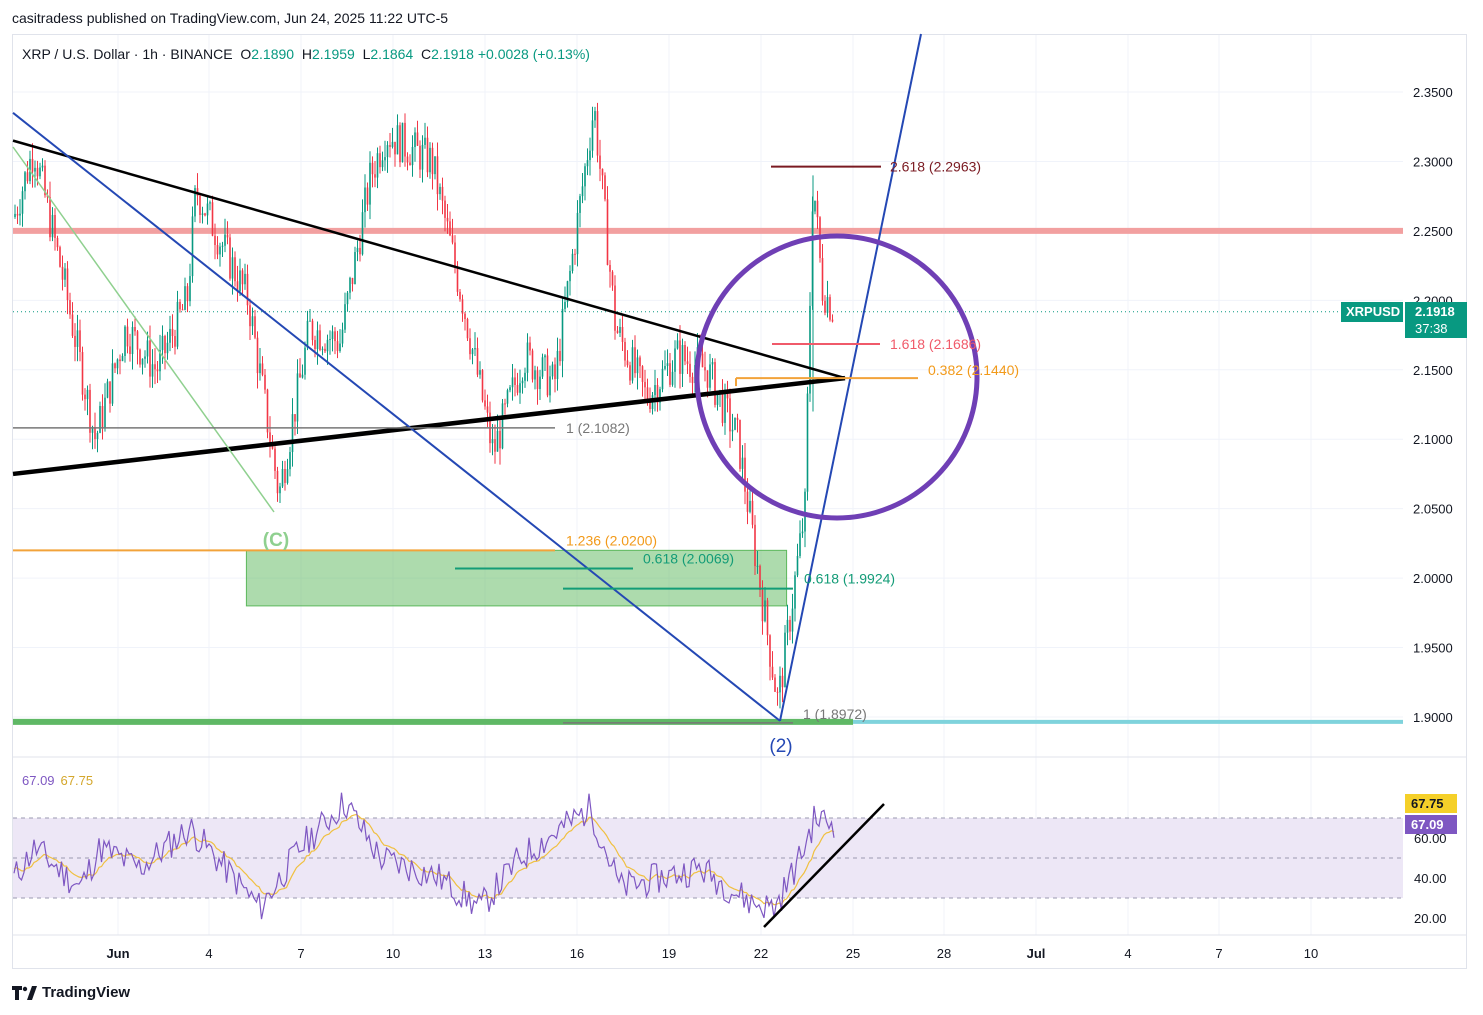 The height and width of the screenshot is (1015, 1483). Describe the element at coordinates (208, 953) in the screenshot. I see `time-tick-label: 4` at that location.